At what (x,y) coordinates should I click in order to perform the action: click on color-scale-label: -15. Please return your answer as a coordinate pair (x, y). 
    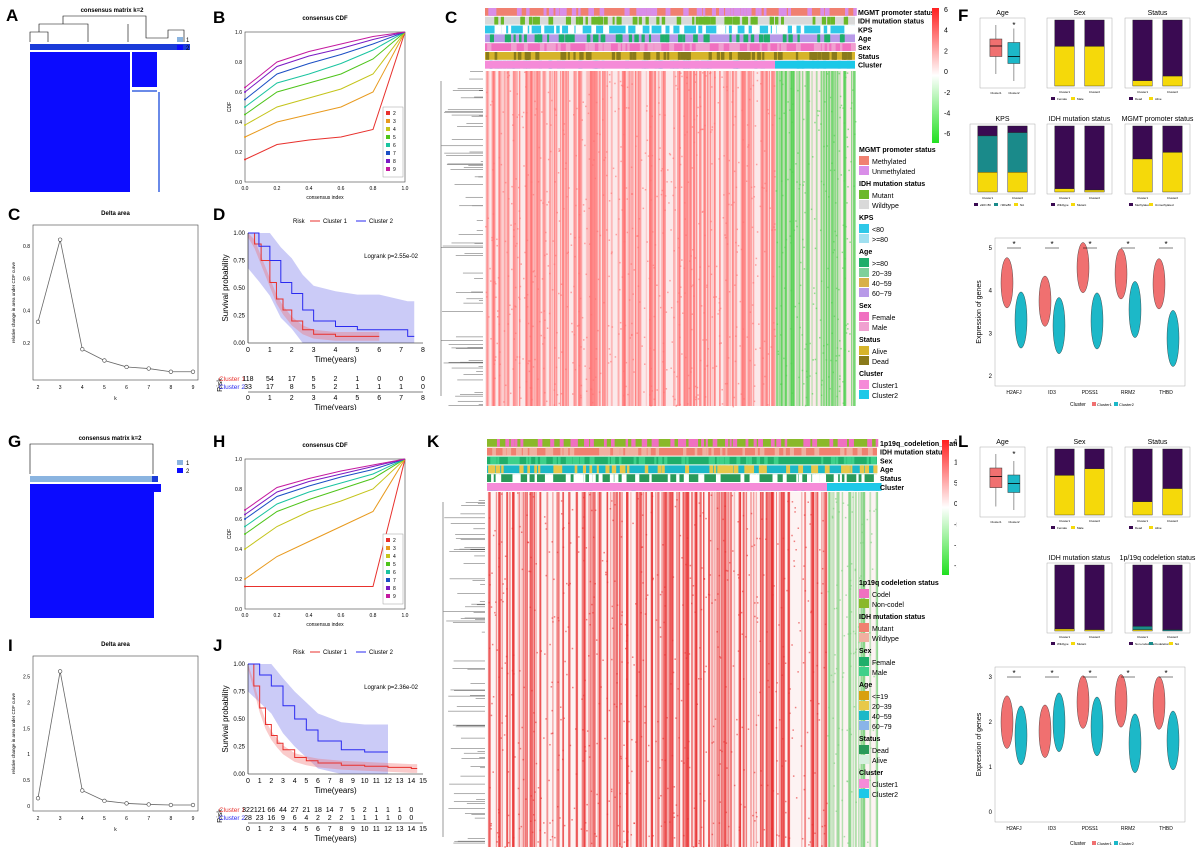
    Looking at the image, I should click on (955, 566).